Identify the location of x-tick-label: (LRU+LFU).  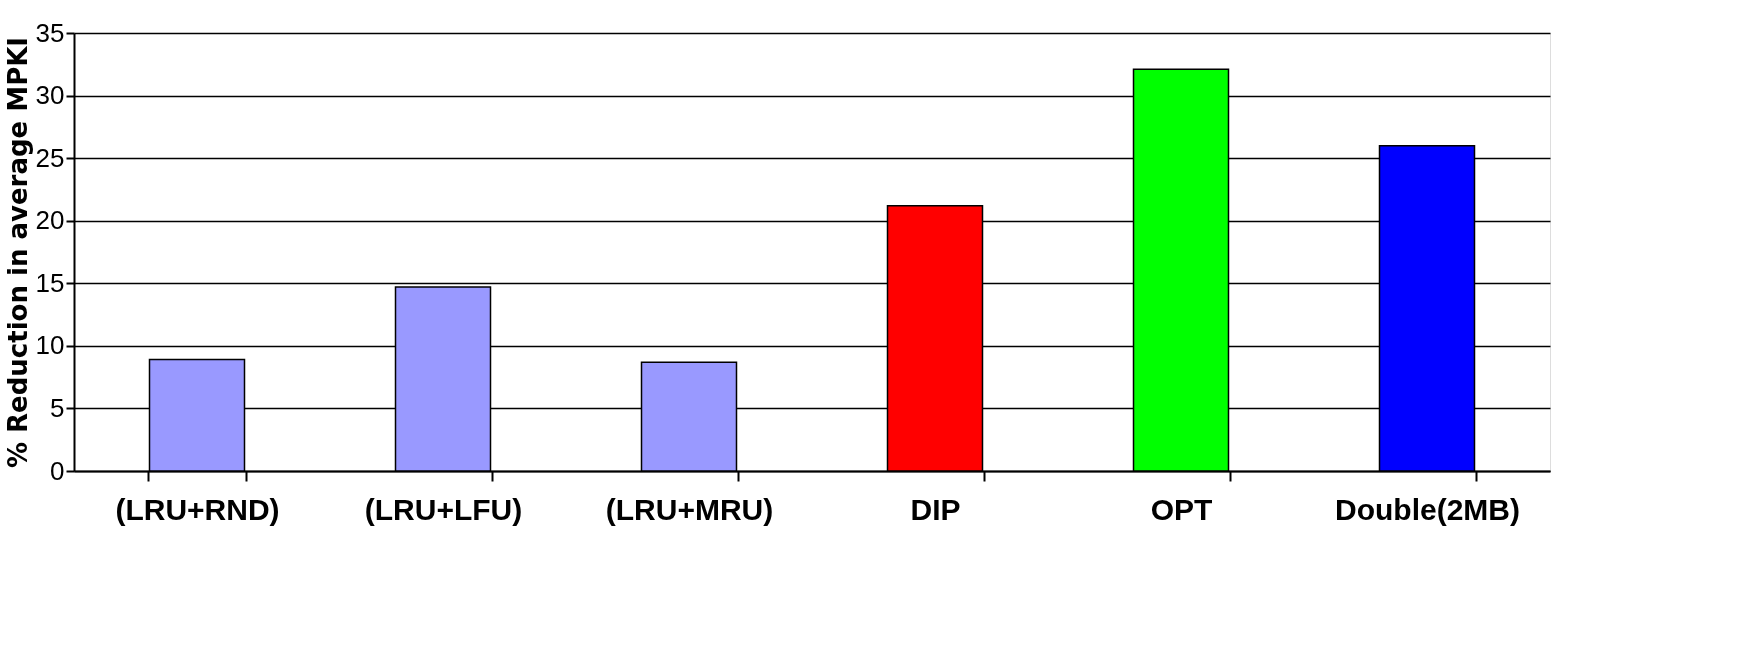
(443, 509).